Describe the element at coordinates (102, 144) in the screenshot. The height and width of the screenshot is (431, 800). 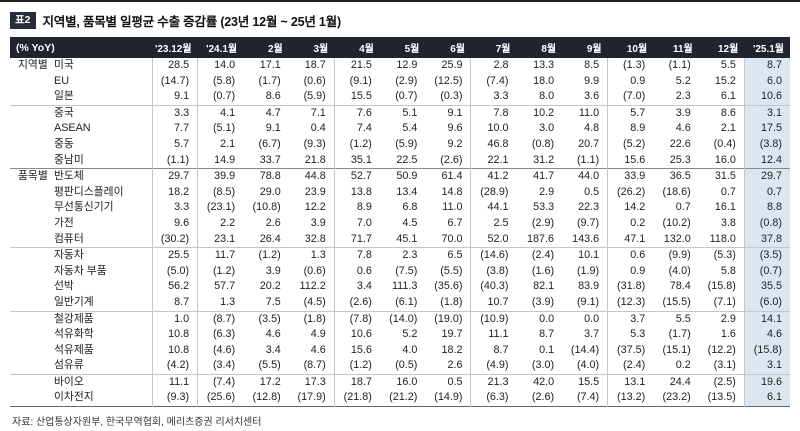
I see `row-label: 중동` at that location.